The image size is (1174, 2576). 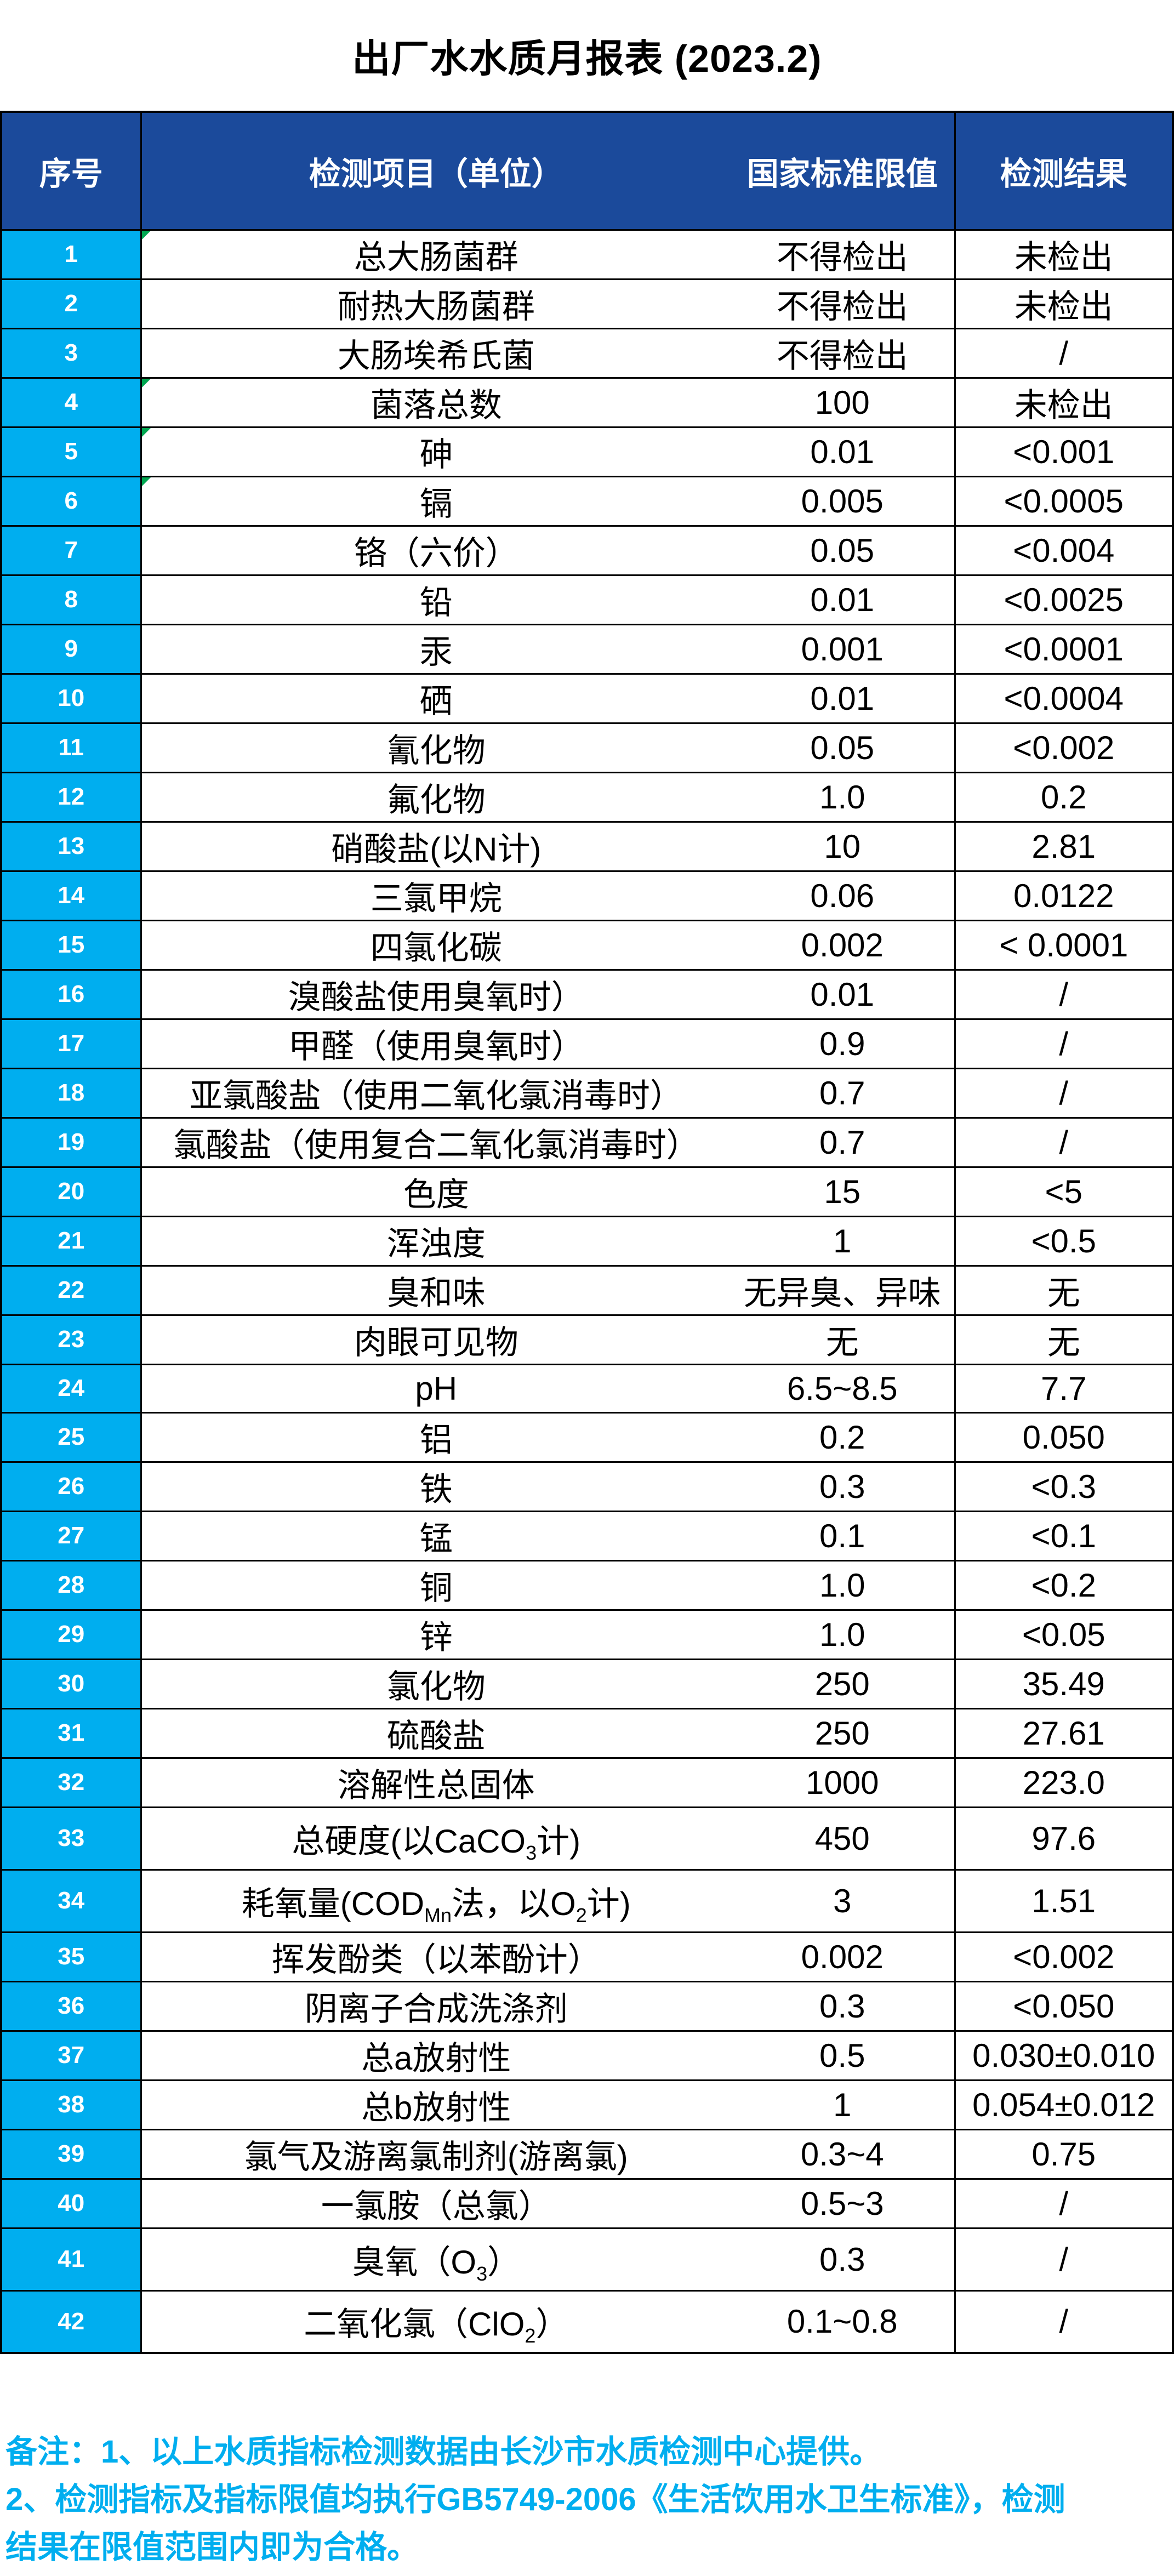 What do you see at coordinates (587, 1838) in the screenshot?
I see `table-row: 33 总硬度(以CaCO3计) 450 97.6` at bounding box center [587, 1838].